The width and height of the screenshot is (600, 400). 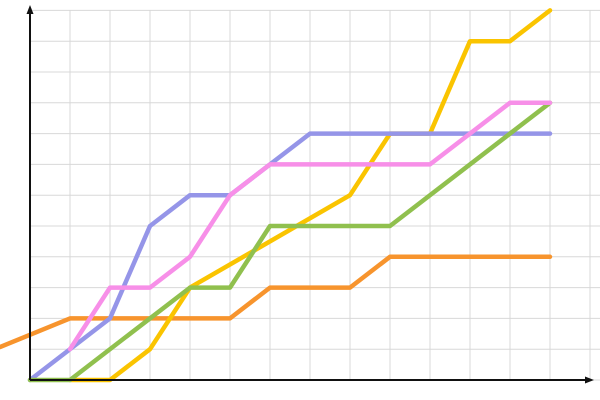 What do you see at coordinates (30, 9) in the screenshot?
I see `y-axis-arrow` at bounding box center [30, 9].